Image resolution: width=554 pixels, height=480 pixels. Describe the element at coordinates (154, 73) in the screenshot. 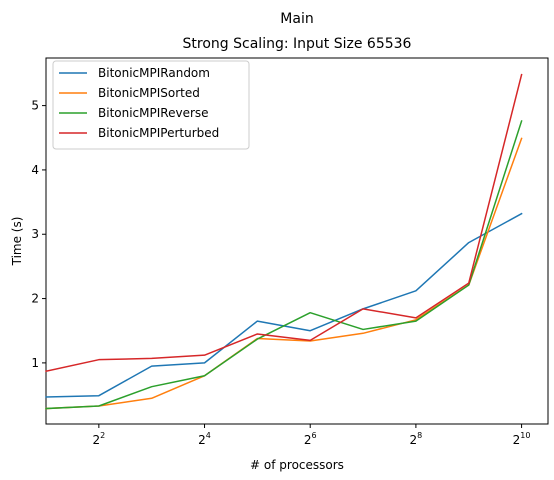

I see `legend-label: BitonicMPIRandom` at that location.